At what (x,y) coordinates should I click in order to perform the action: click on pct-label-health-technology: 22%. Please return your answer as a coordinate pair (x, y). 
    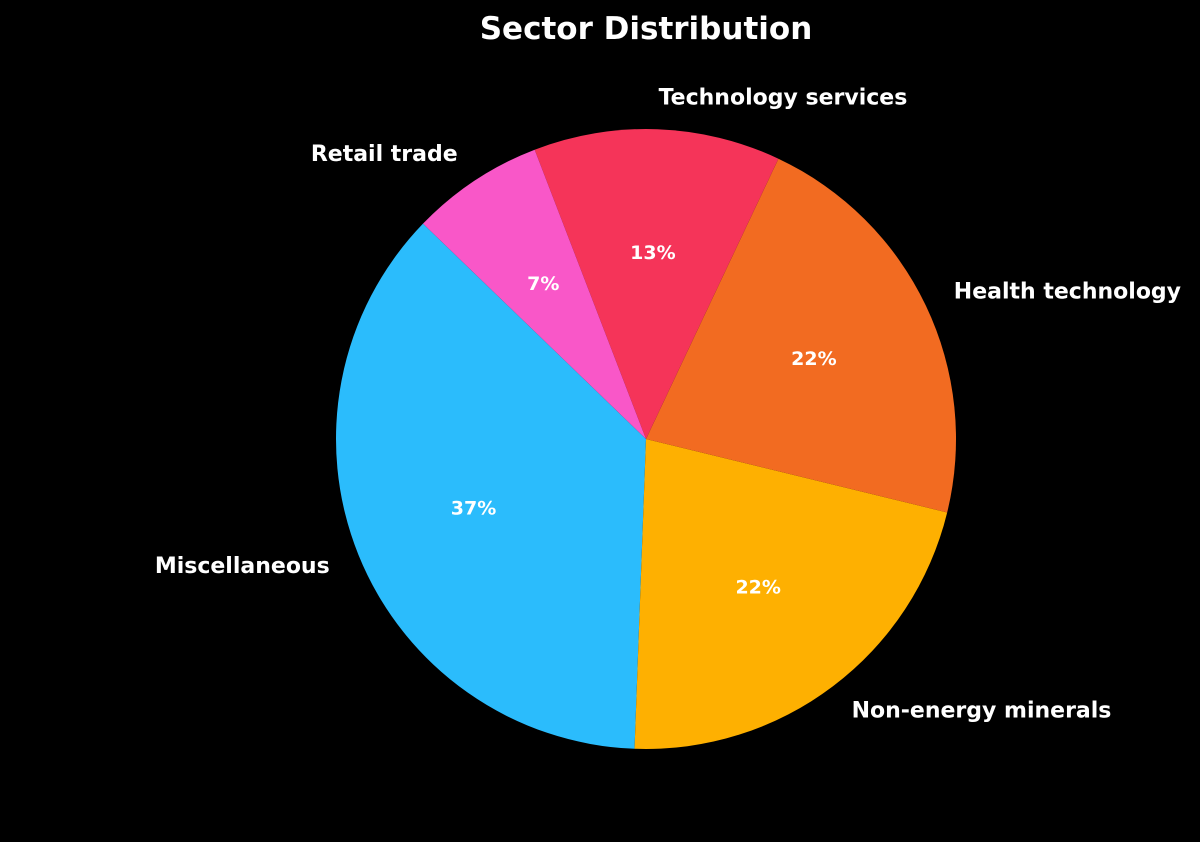
    Looking at the image, I should click on (813, 359).